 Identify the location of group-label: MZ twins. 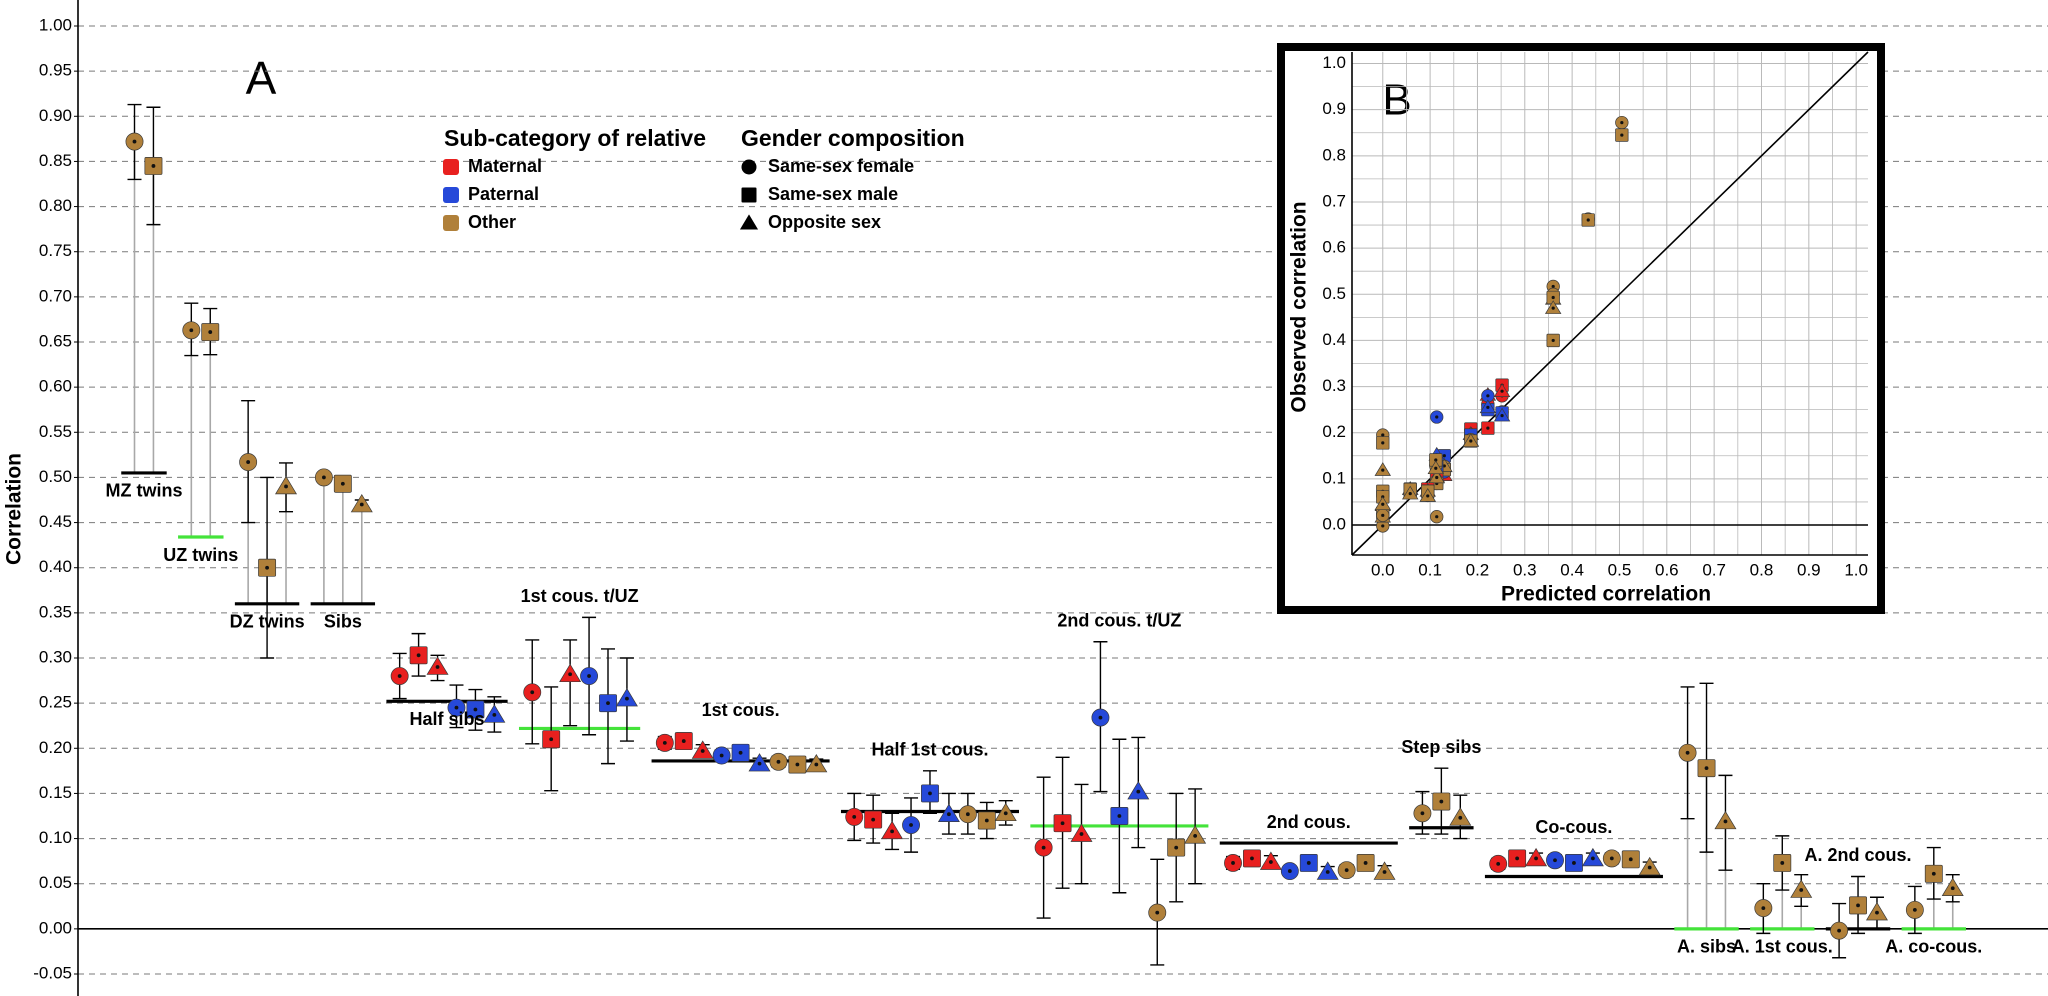
(143, 491).